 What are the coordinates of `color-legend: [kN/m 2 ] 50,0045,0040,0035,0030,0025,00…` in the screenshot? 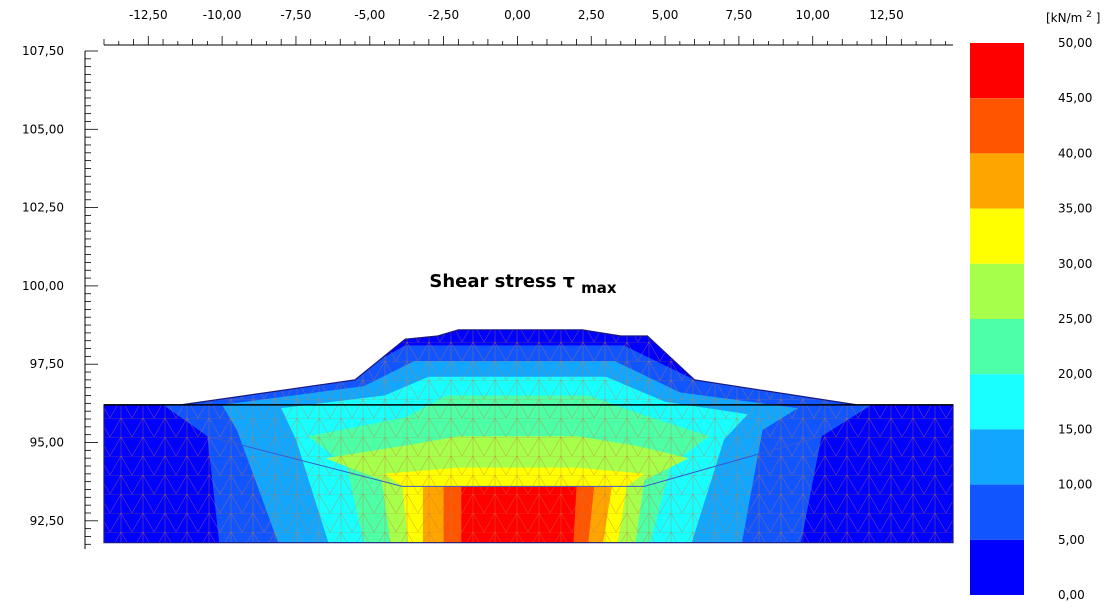 It's located at (1035, 304).